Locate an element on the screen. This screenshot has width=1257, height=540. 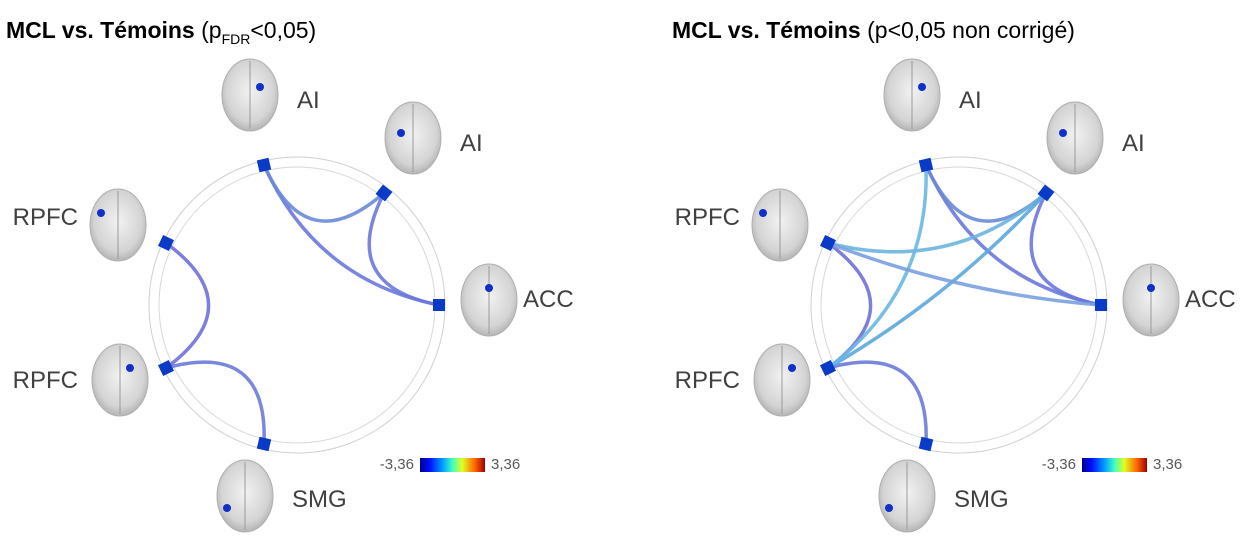
panel-title: MCL vs. Témoins (pFDR<0,05) is located at coordinates (161, 32).